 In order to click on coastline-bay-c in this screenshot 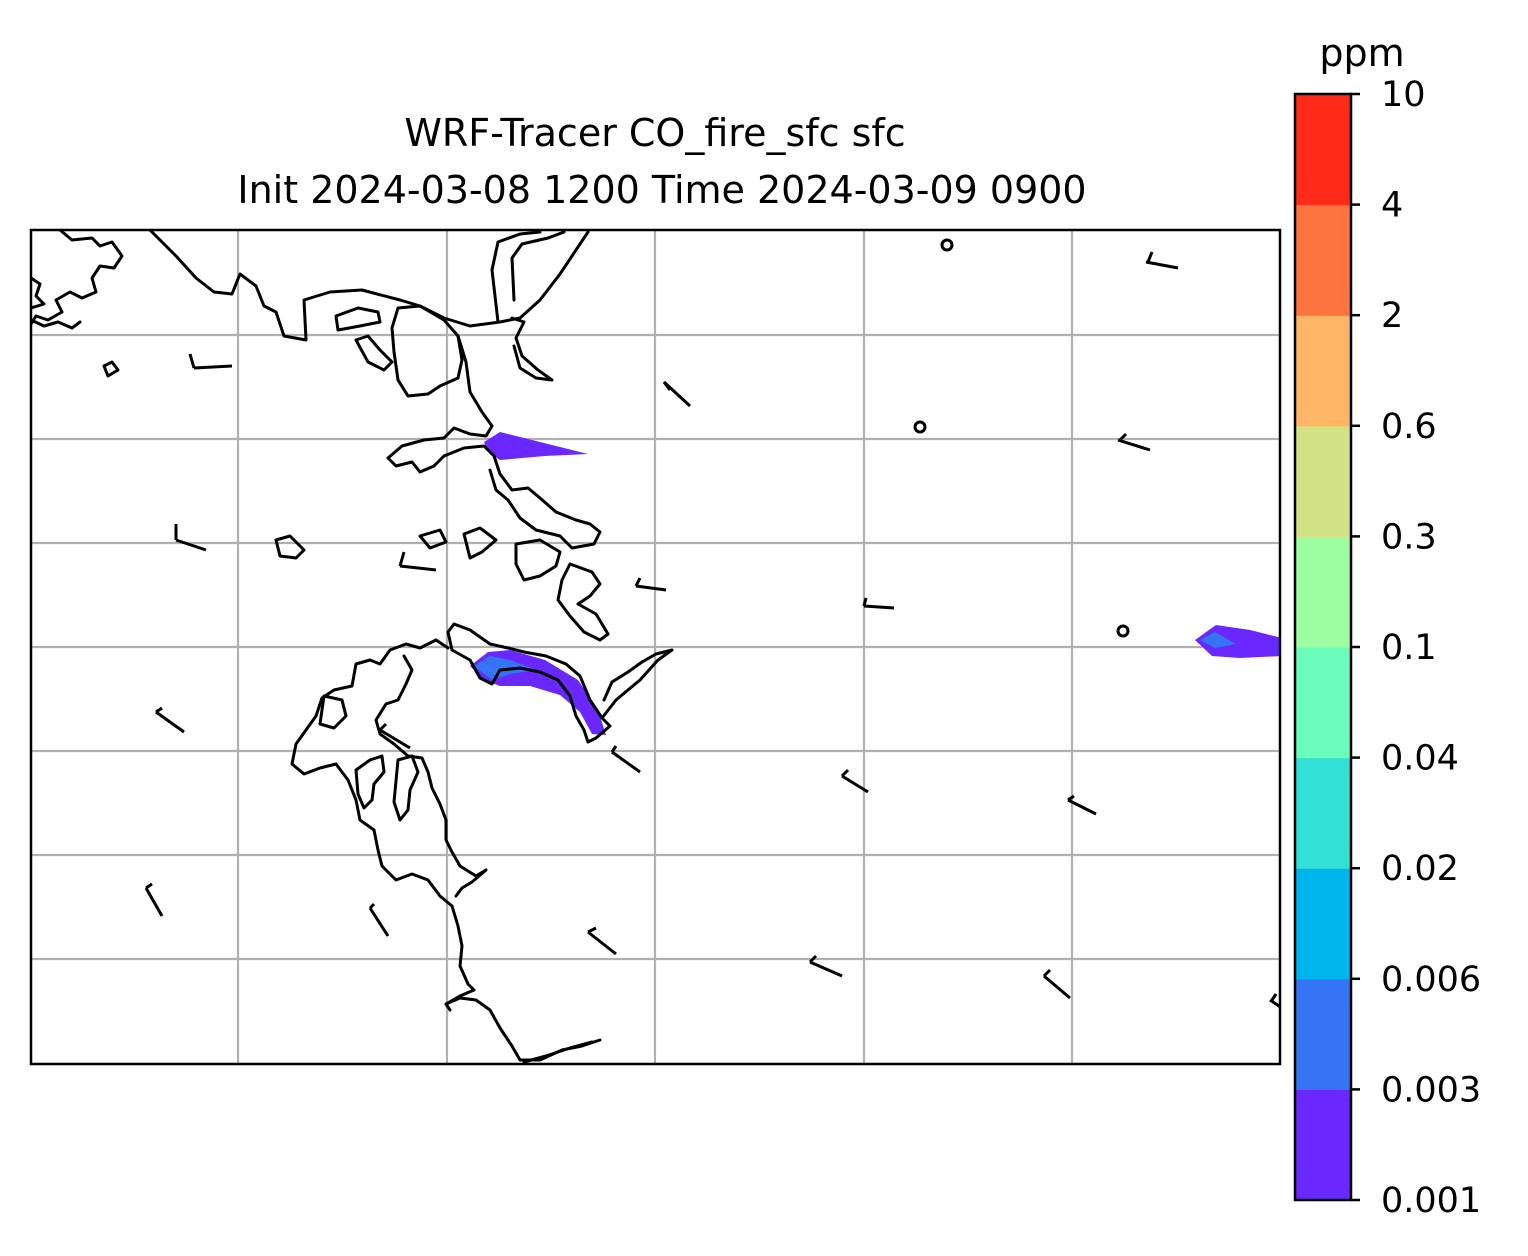, I will do `click(333, 712)`.